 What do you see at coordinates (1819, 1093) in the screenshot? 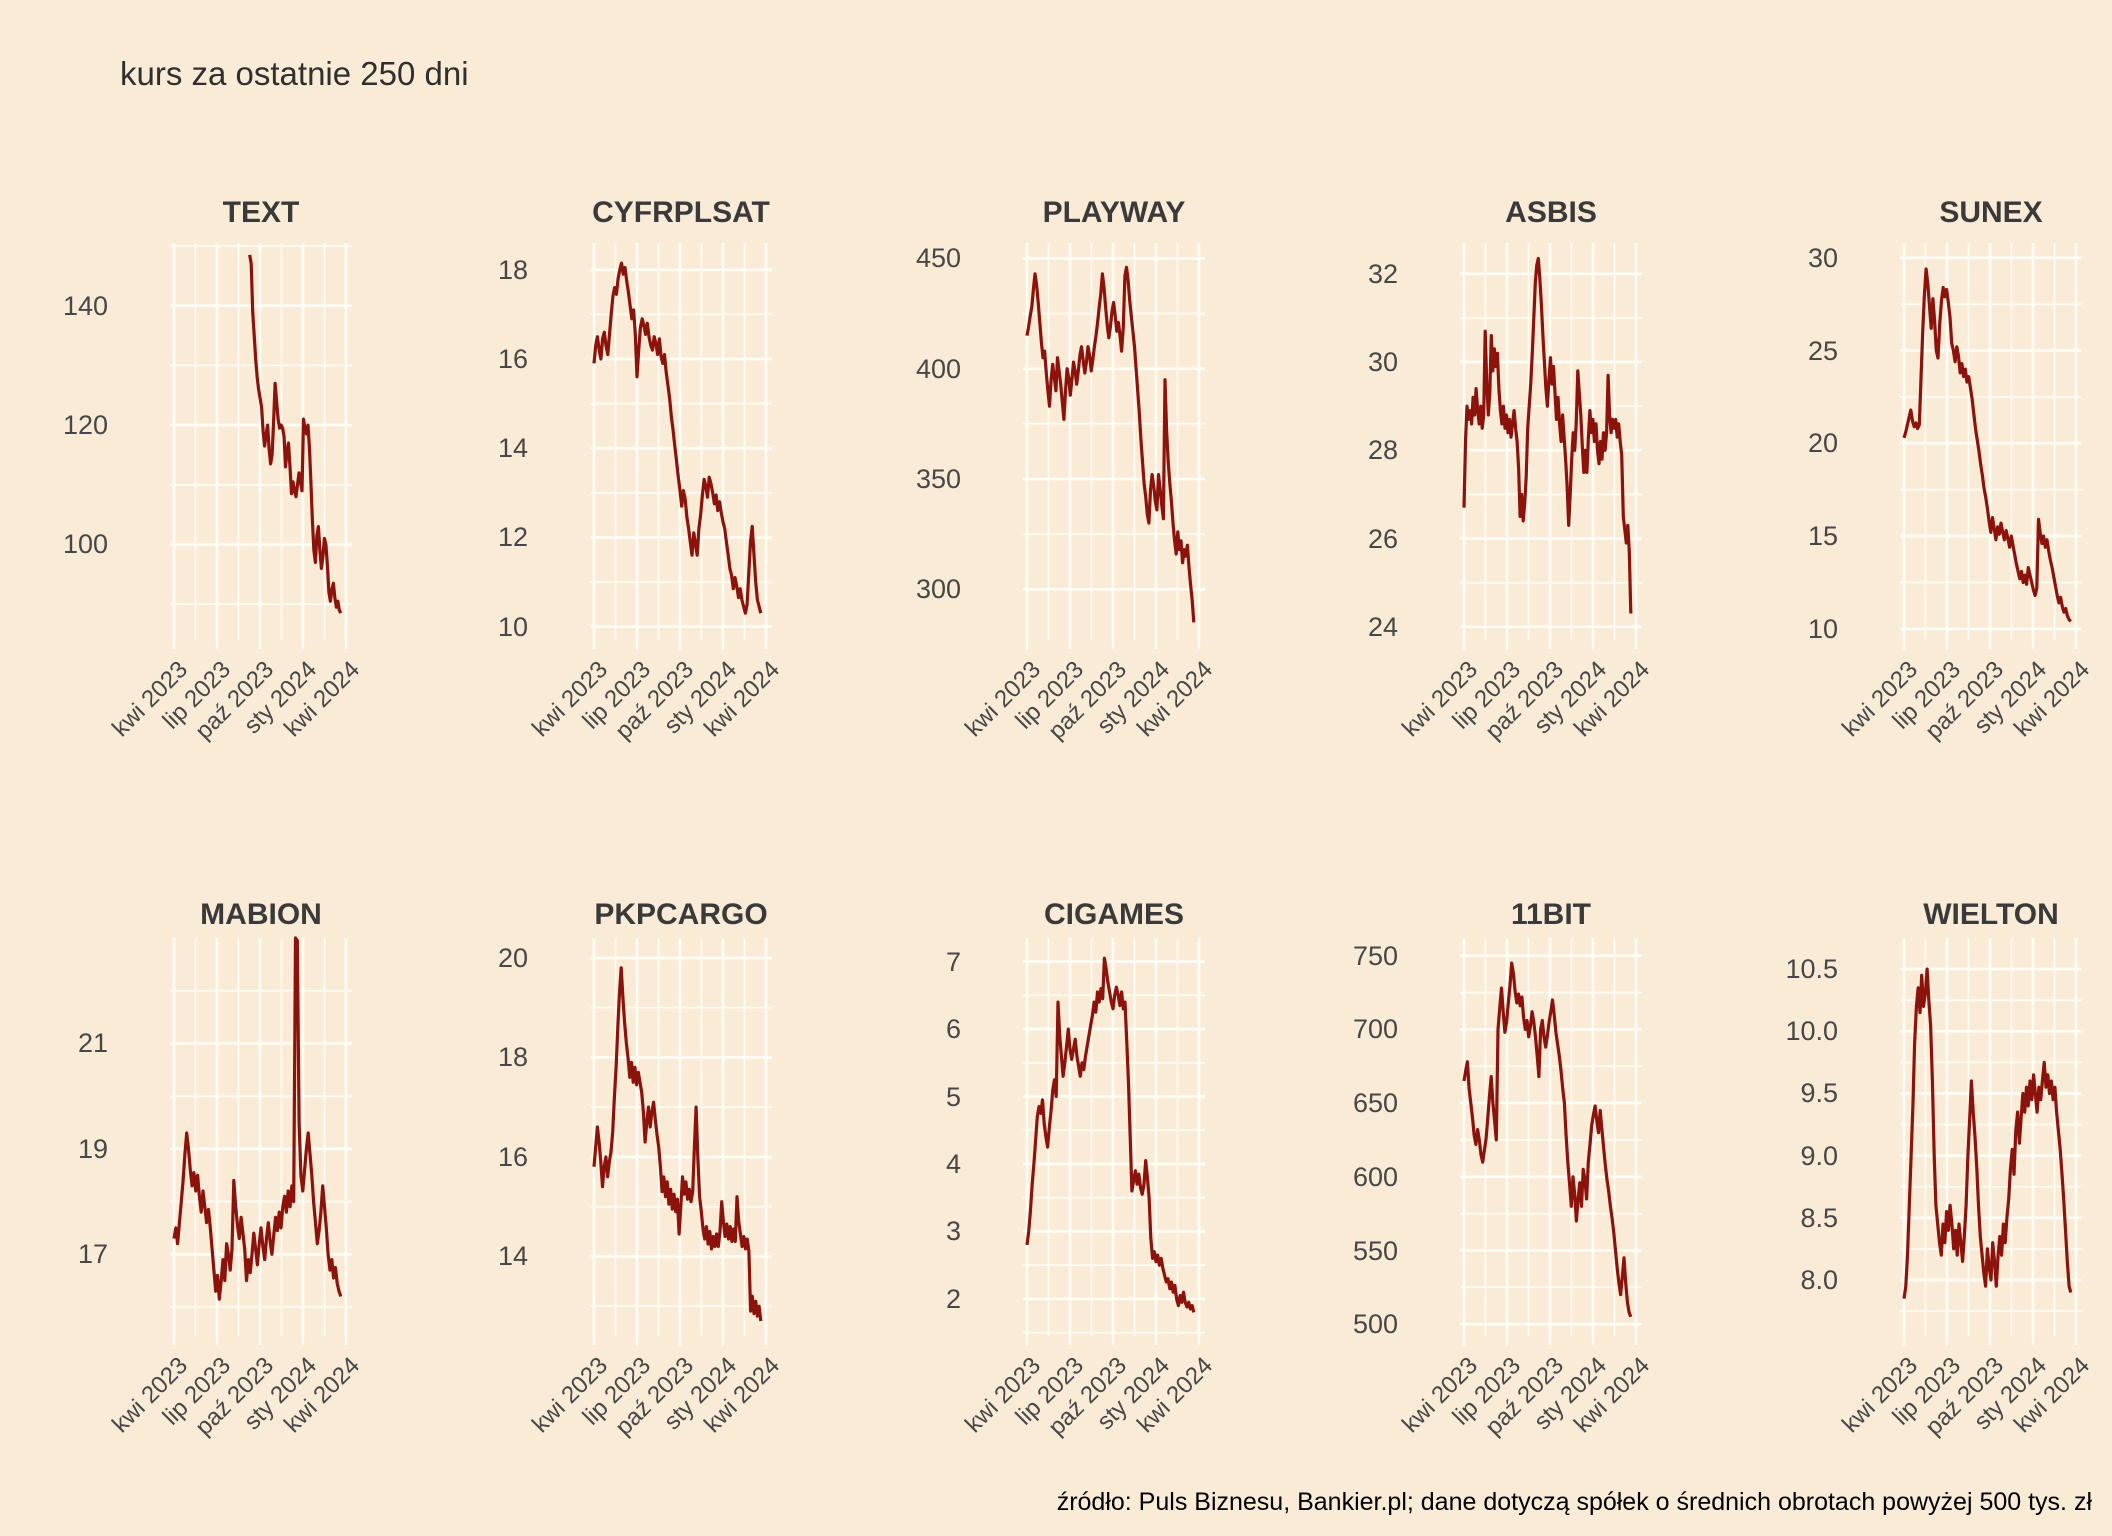
I see `y-tick-label: 9.5` at bounding box center [1819, 1093].